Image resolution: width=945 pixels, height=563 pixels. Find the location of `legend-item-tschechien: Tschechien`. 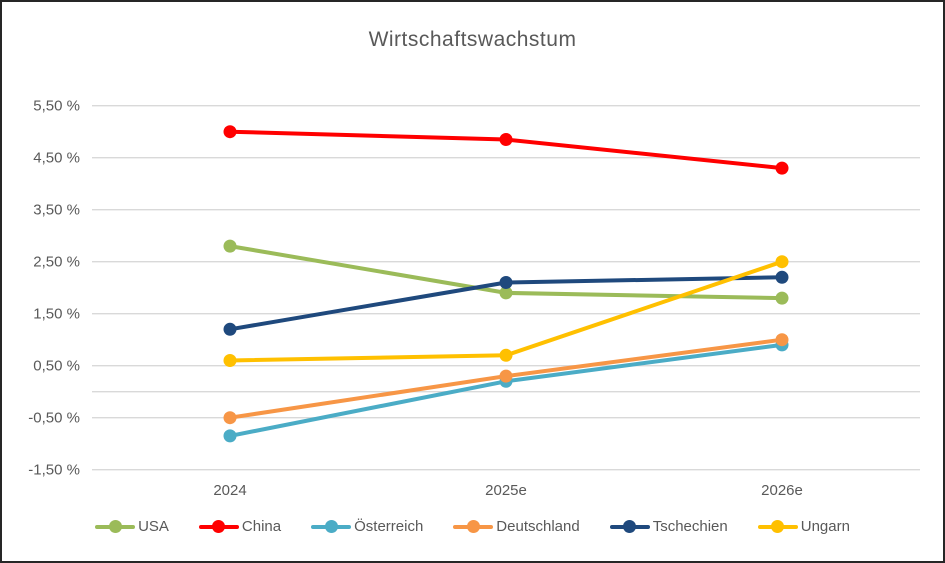

legend-item-tschechien: Tschechien is located at coordinates (668, 526).